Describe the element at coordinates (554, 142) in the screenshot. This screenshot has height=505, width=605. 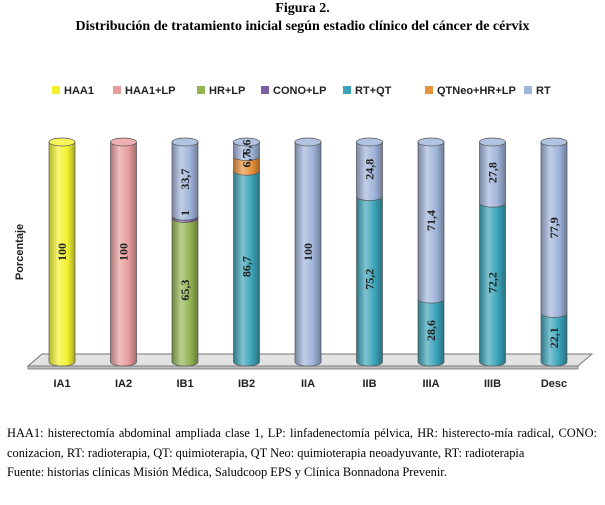
I see `bar-top-desc` at that location.